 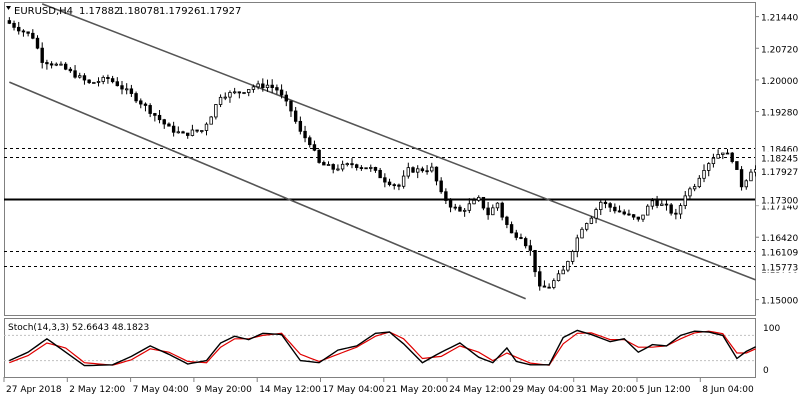 I want to click on time-tick-label: 17 May 04:00, so click(x=354, y=390).